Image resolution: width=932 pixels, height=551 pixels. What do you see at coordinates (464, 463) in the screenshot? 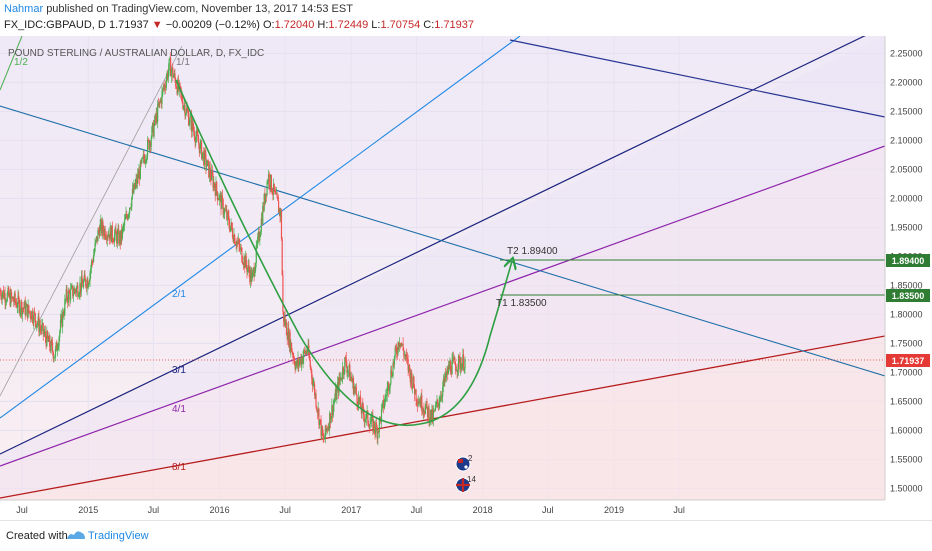
I see `event-flag-au: 2` at bounding box center [464, 463].